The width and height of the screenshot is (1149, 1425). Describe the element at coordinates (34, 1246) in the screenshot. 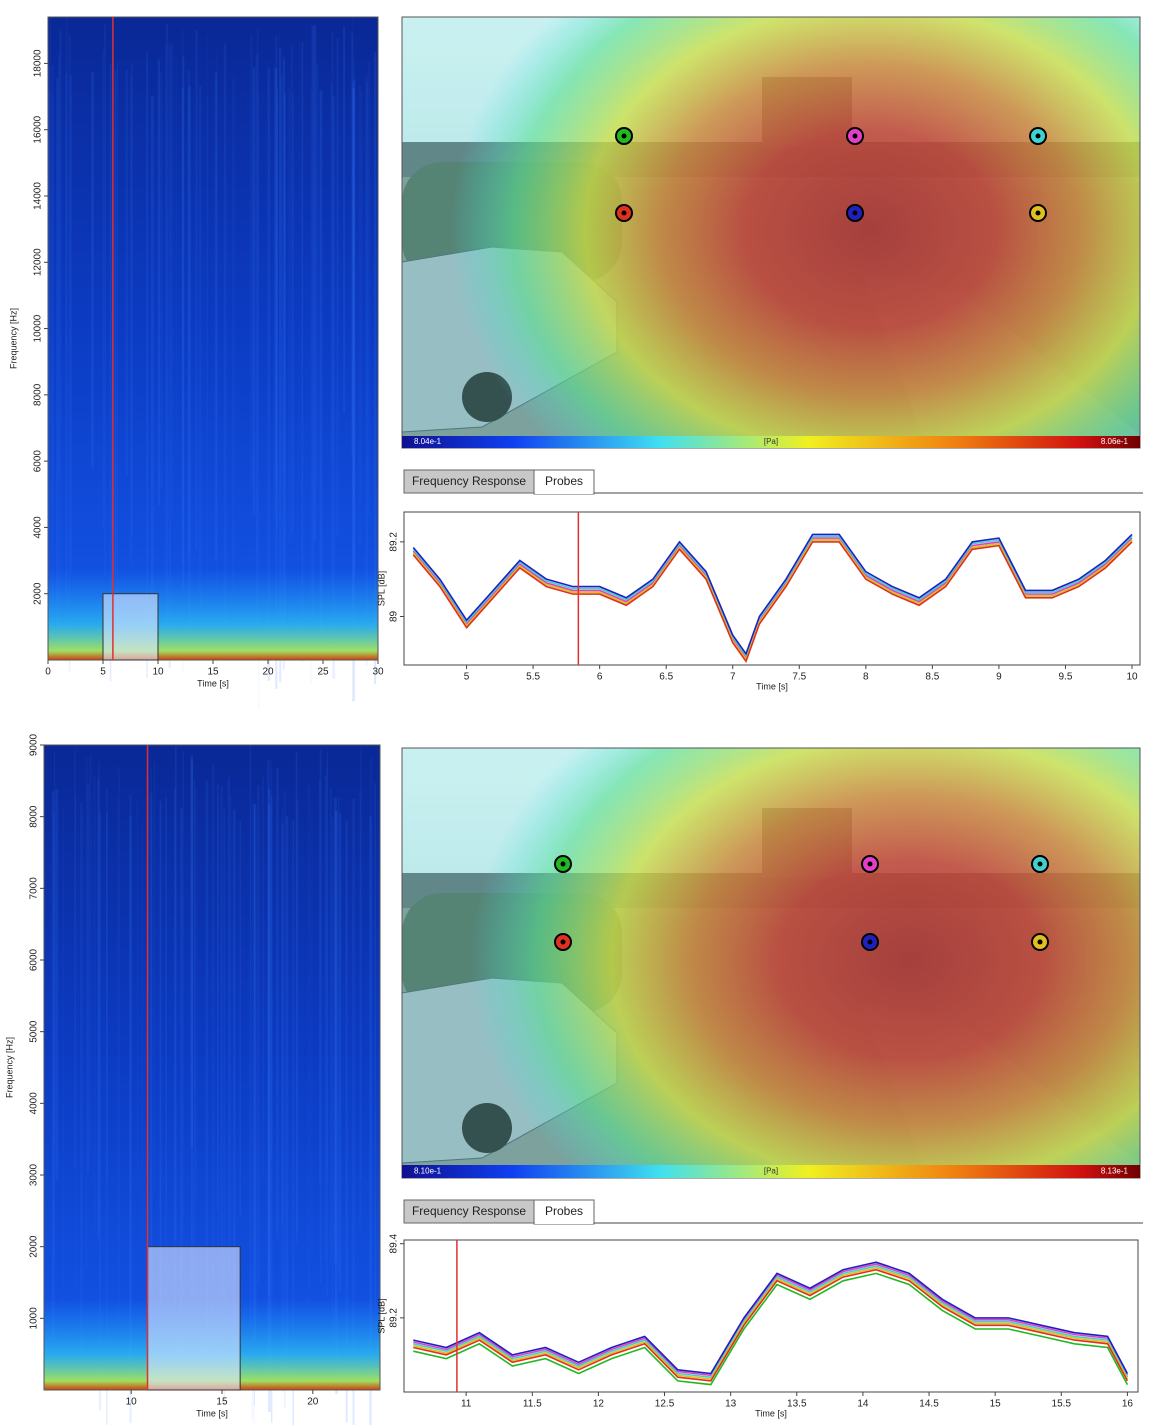

I see `y-tick-label: 2000` at that location.